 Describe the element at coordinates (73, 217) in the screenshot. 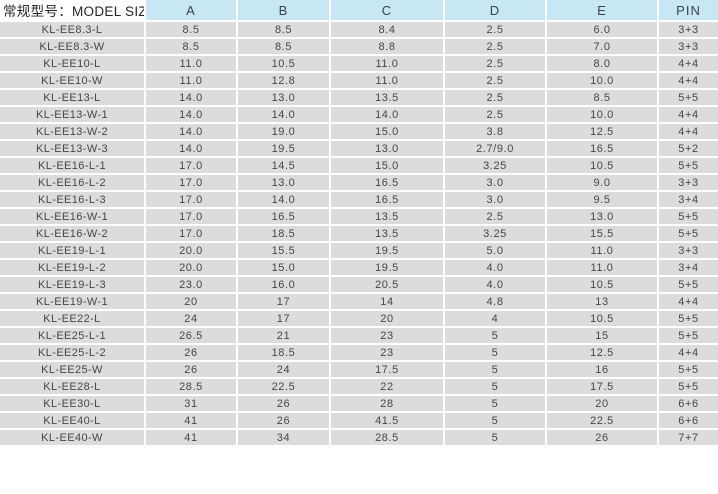

I see `model-cell: KL-EE16-W-1` at that location.